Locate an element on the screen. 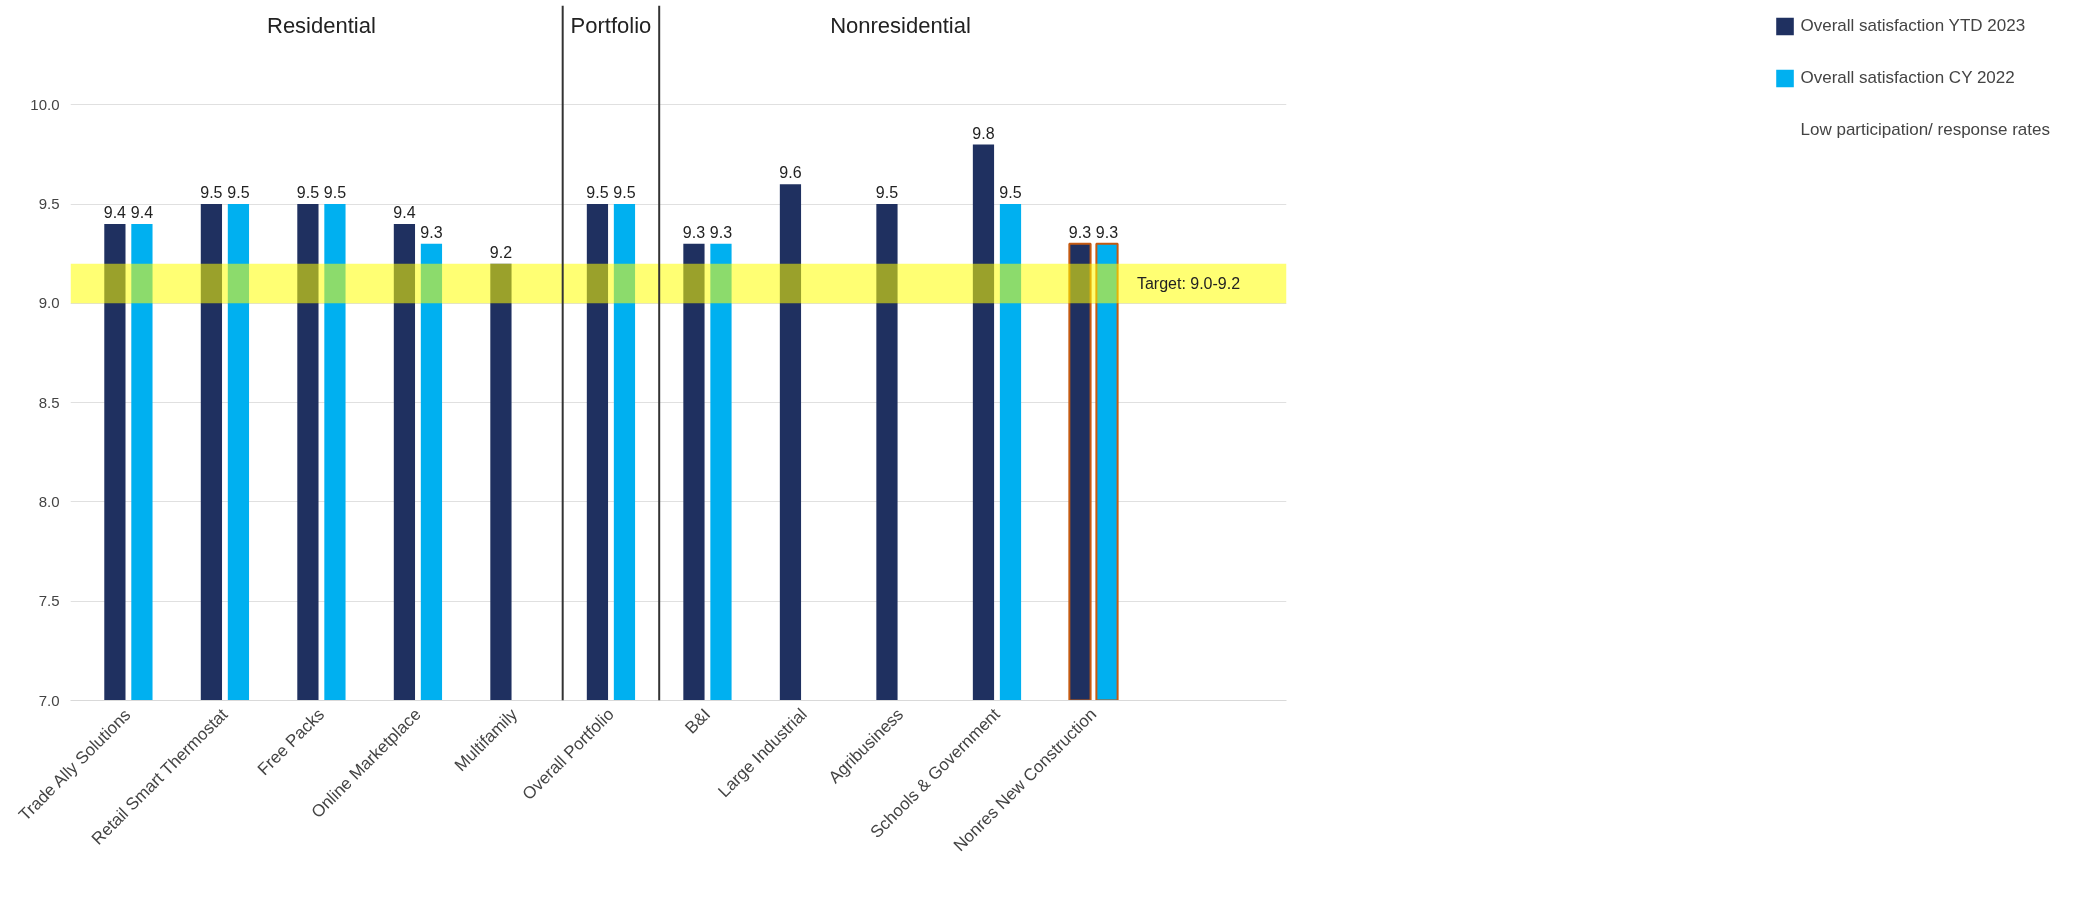 The width and height of the screenshot is (2083, 920). band-label: Target: 9.0-9.2 is located at coordinates (1188, 283).